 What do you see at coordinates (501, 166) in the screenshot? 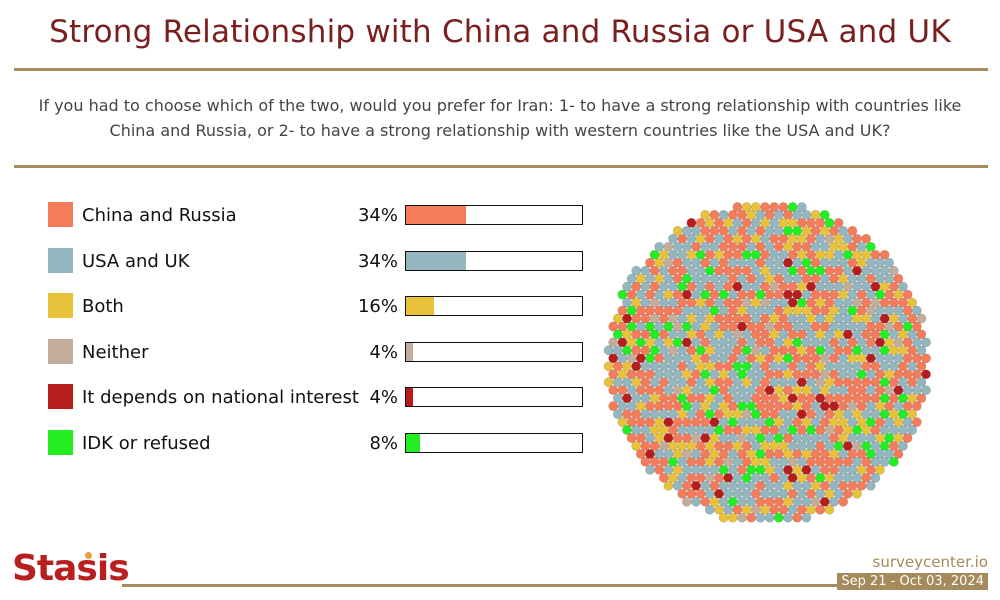
I see `question-divider` at bounding box center [501, 166].